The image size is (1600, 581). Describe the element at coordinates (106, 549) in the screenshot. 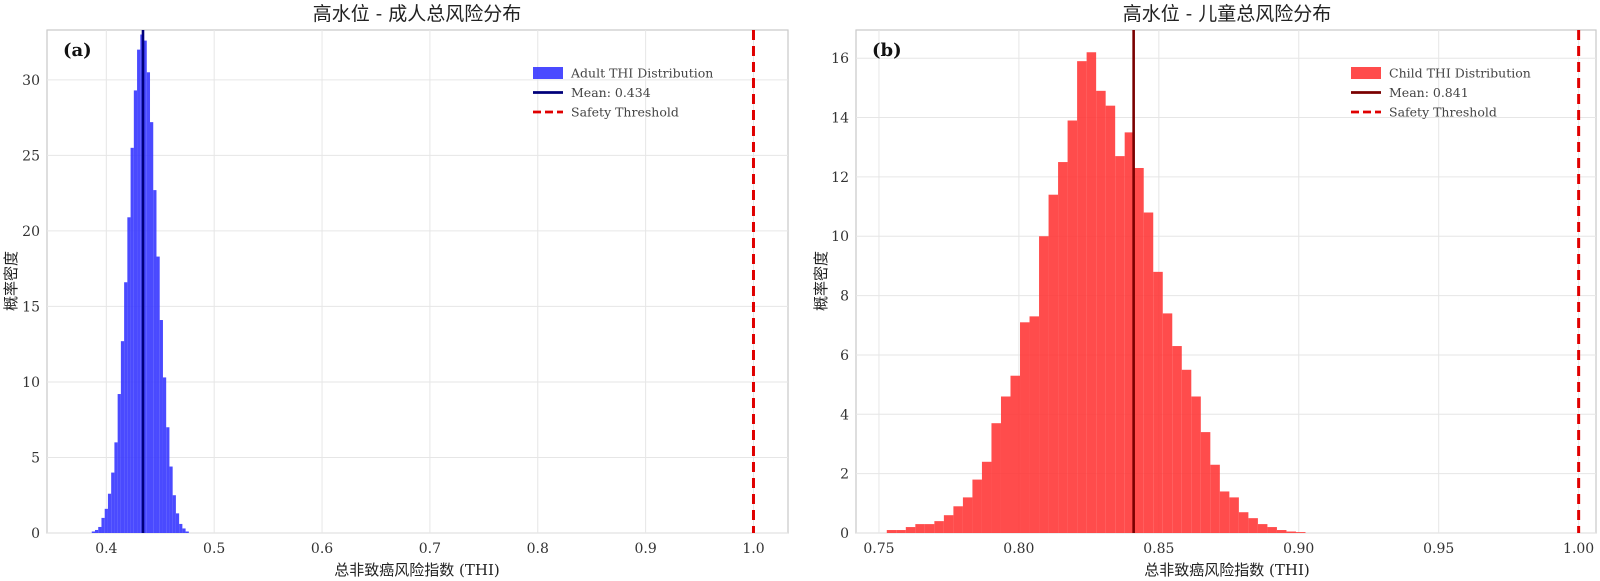

I see `x-tick-label: 0.4` at that location.